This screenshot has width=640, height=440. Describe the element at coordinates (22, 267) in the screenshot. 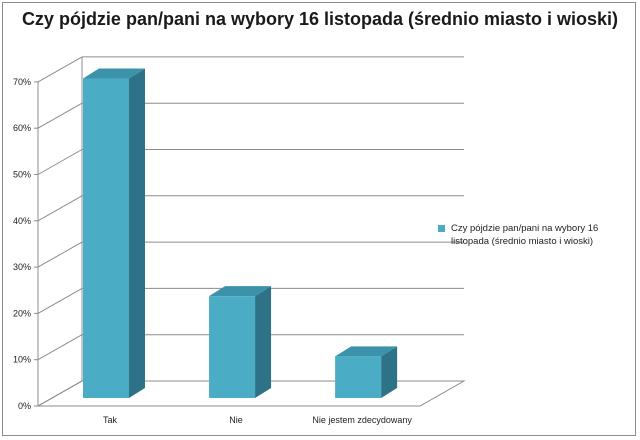

I see `y-tick-label: 30%` at that location.